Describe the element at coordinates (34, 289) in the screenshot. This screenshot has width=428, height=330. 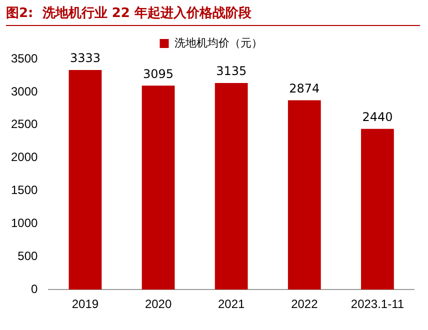
I see `y-tick-label: 0` at that location.